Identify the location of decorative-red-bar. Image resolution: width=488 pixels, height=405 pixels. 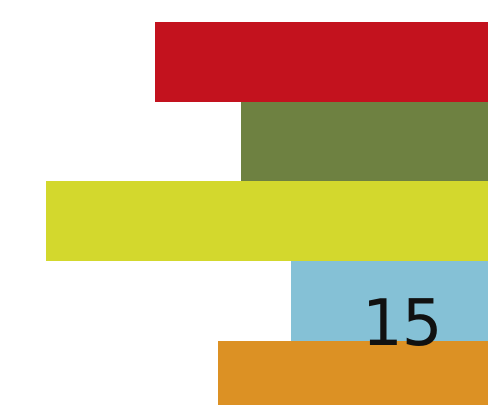
(321, 62).